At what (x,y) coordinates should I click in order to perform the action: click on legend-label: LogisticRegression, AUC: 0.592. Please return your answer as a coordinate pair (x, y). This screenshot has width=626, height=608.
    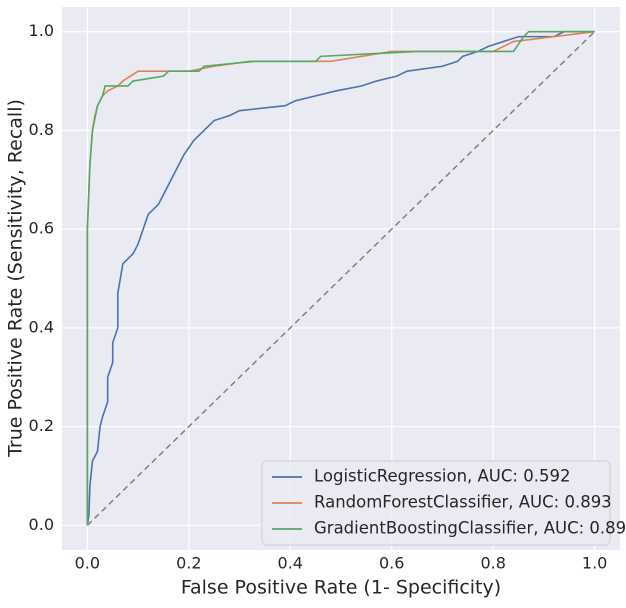
    Looking at the image, I should click on (442, 476).